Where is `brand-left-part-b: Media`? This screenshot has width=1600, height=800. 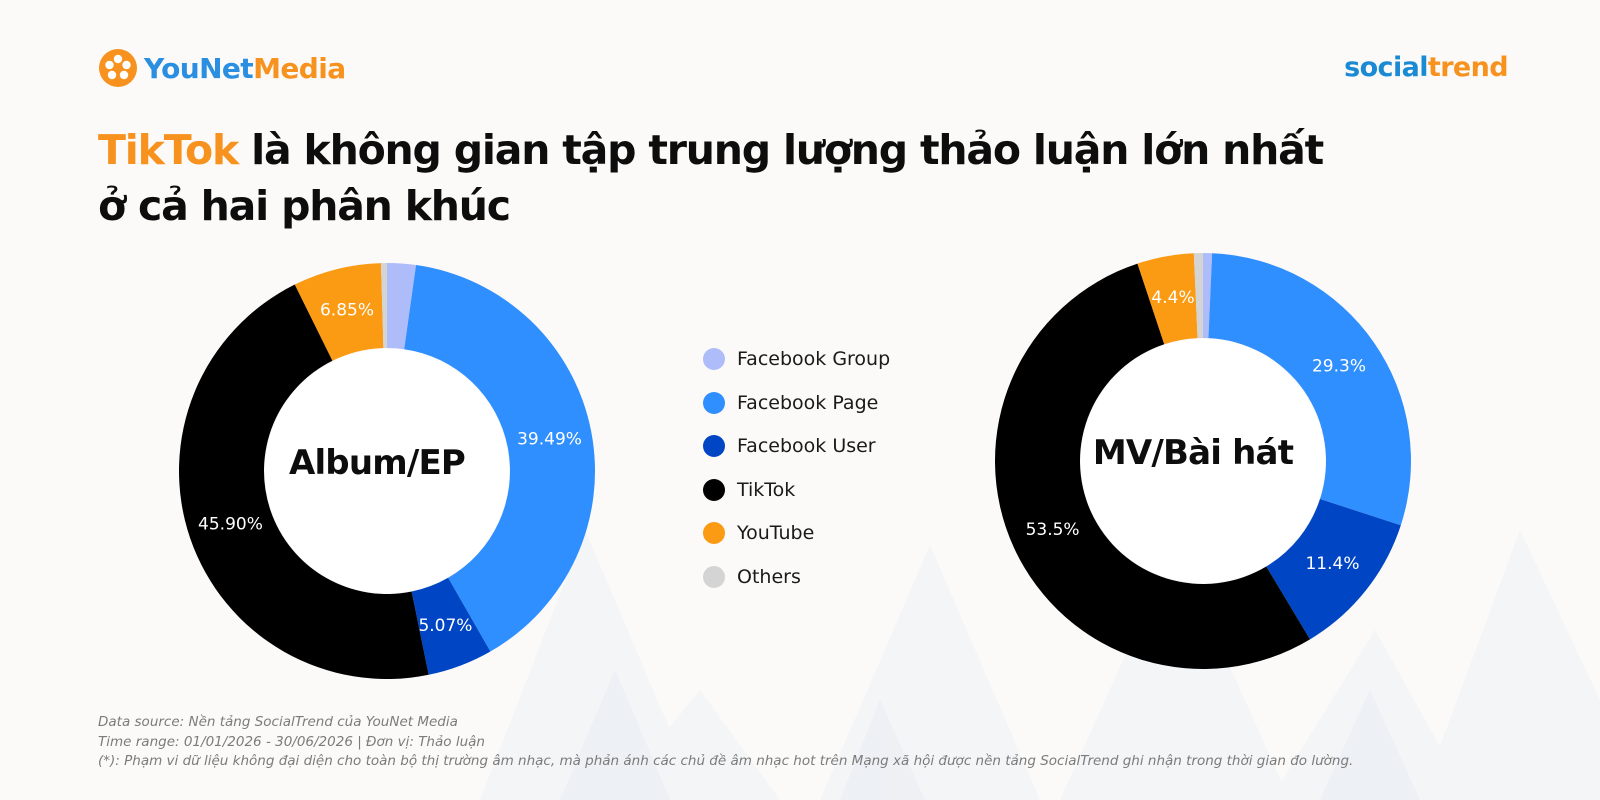 brand-left-part-b: Media is located at coordinates (299, 68).